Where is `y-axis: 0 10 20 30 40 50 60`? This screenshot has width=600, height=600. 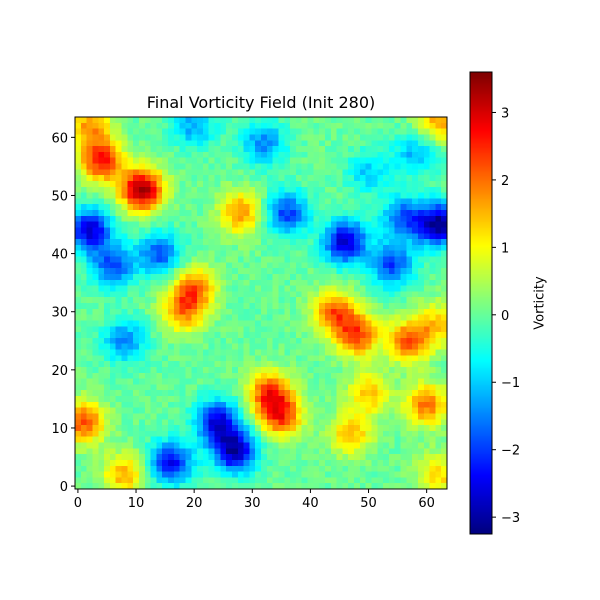 y-axis: 0 10 20 30 40 50 60 is located at coordinates (63, 313).